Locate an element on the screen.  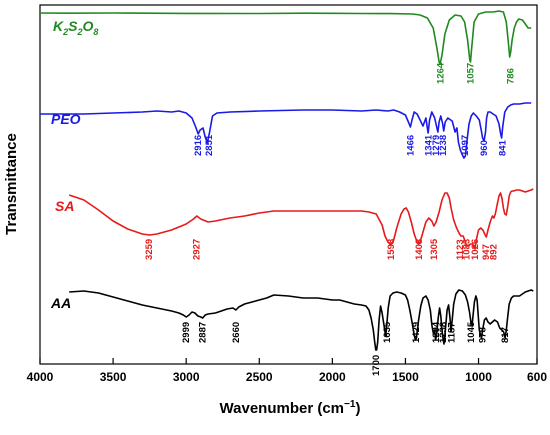
x-tick-label: 2500 is located at coordinates (259, 377).